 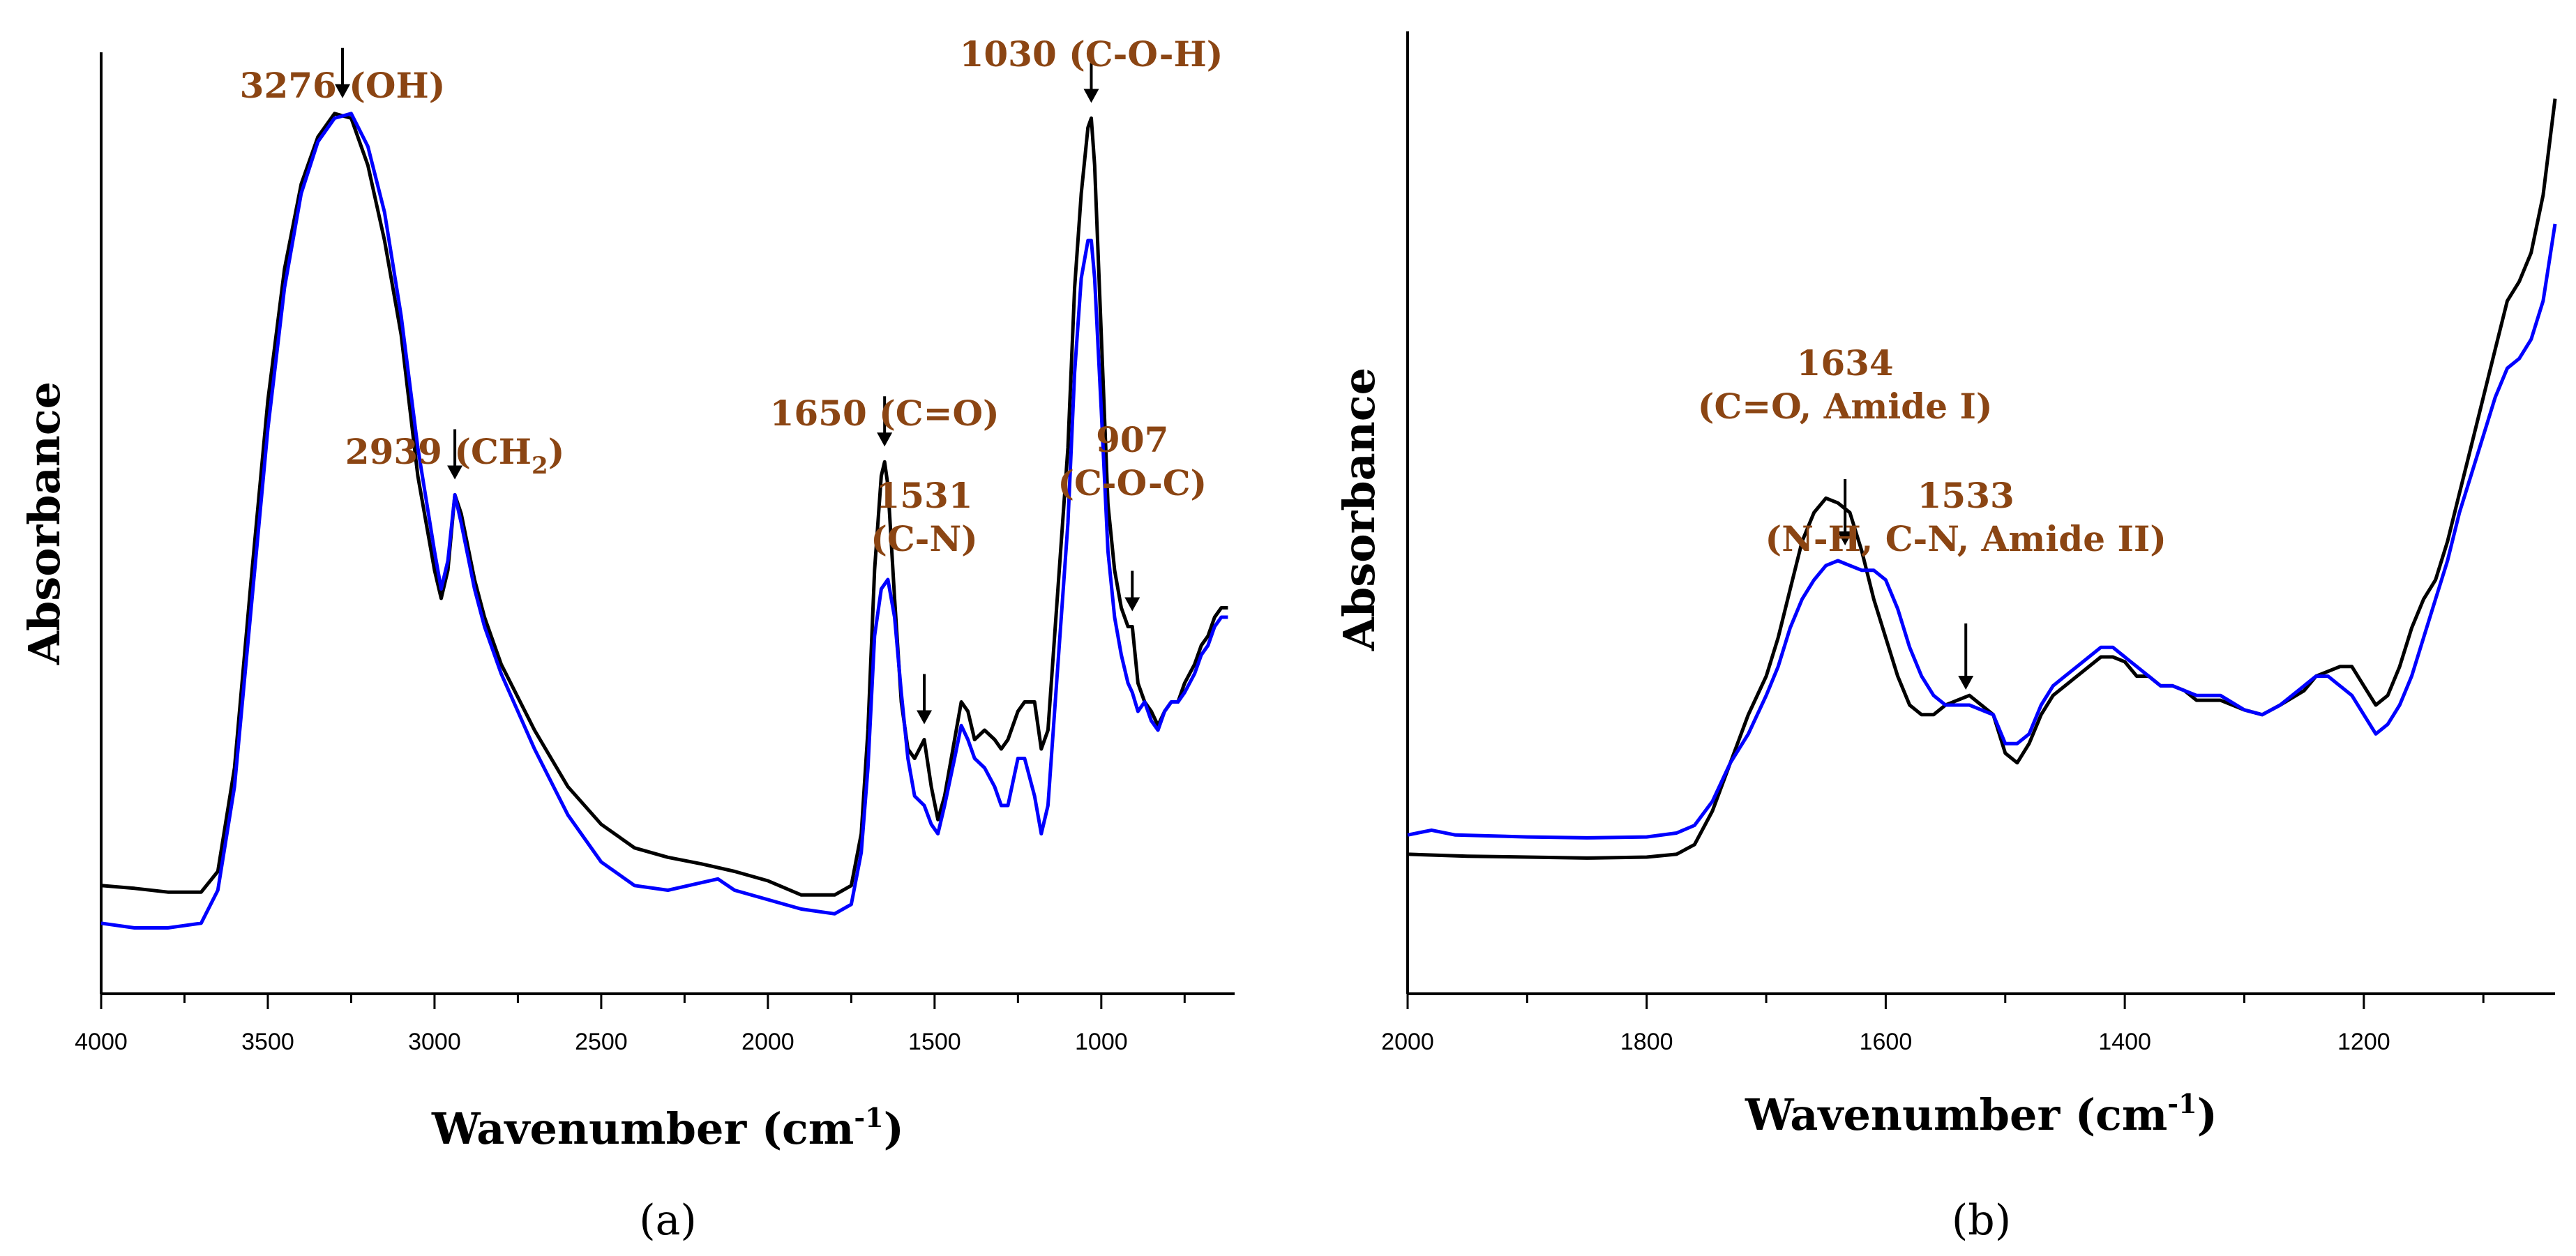 What do you see at coordinates (1101, 1042) in the screenshot?
I see `x-tick-label: 1000` at bounding box center [1101, 1042].